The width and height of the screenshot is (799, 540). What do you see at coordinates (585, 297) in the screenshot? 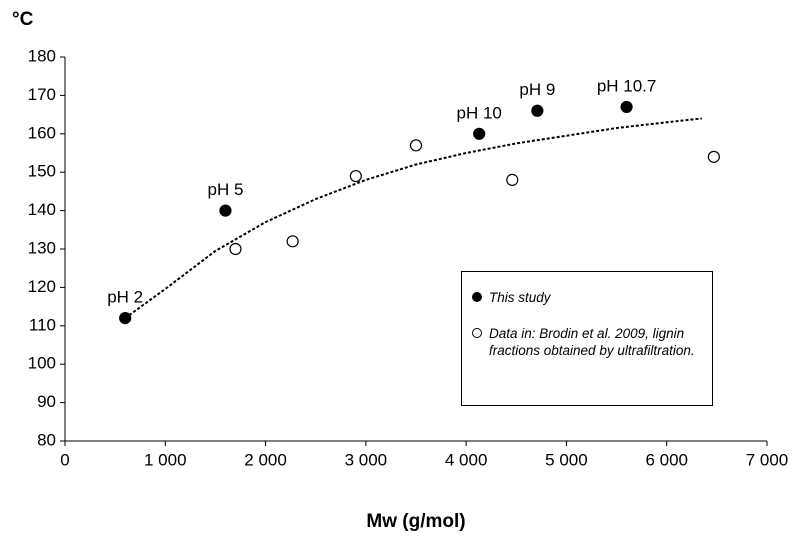
I see `legend-item: This study` at bounding box center [585, 297].